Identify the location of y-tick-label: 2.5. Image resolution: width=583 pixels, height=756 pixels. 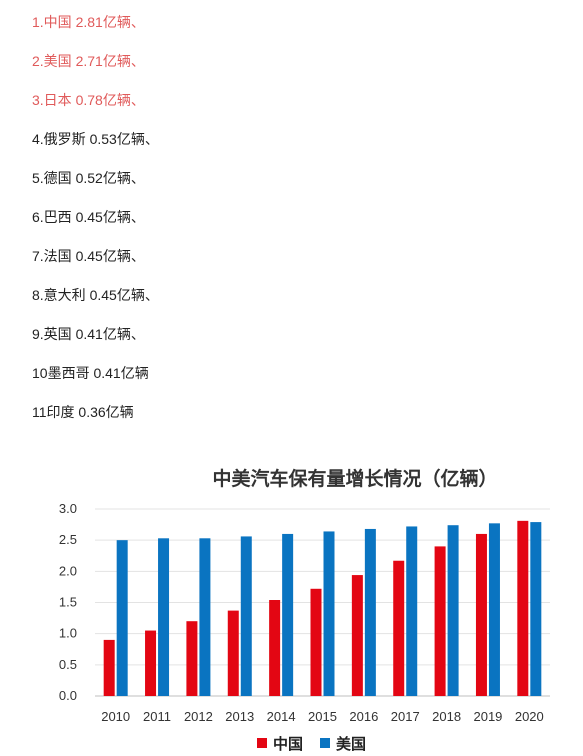
(68, 539).